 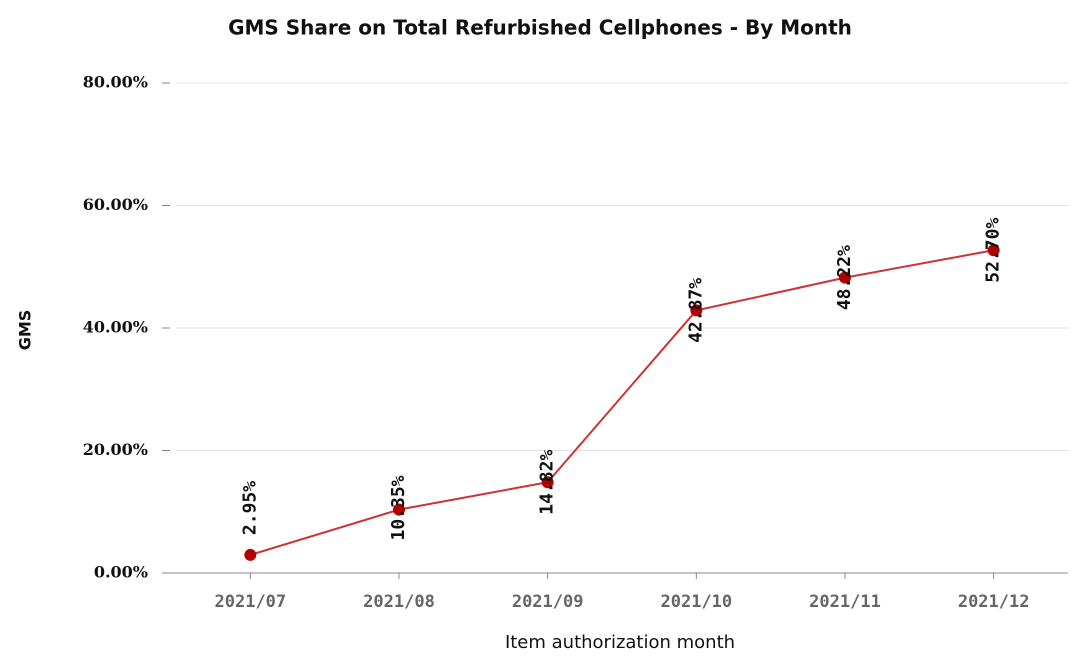 What do you see at coordinates (115, 449) in the screenshot?
I see `y-tick-label: 20.00%` at bounding box center [115, 449].